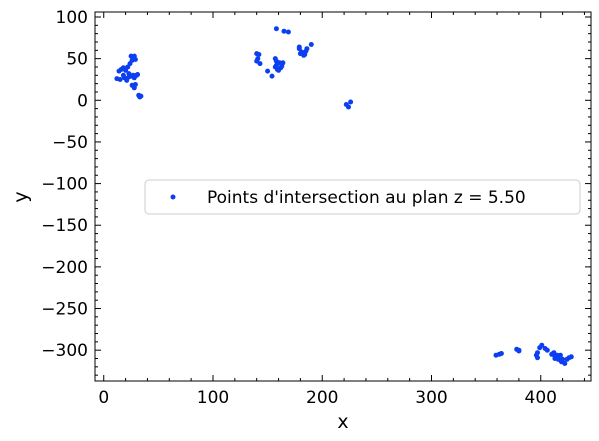 Image resolution: width=599 pixels, height=441 pixels. What do you see at coordinates (322, 398) in the screenshot?
I see `x-tick-label: 200` at bounding box center [322, 398].